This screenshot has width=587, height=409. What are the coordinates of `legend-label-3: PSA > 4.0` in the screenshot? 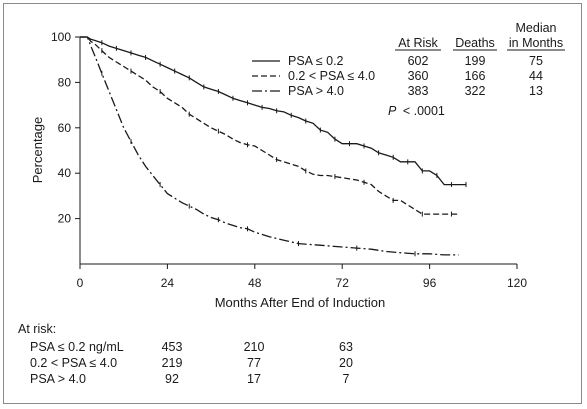 It's located at (316, 91).